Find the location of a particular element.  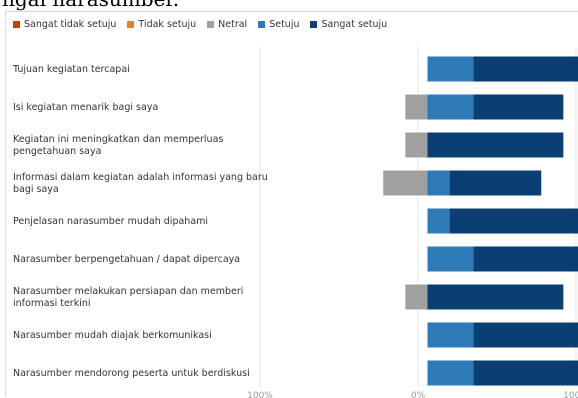

legend-label: Netral is located at coordinates (233, 24).